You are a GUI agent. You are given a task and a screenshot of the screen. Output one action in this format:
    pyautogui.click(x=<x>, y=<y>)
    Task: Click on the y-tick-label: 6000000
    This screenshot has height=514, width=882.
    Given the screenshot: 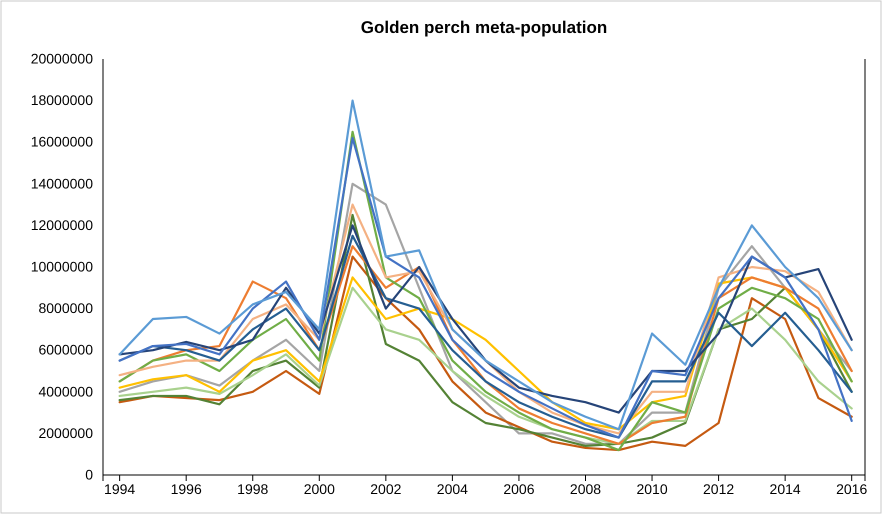 What is the action you would take?
    pyautogui.click(x=66, y=350)
    